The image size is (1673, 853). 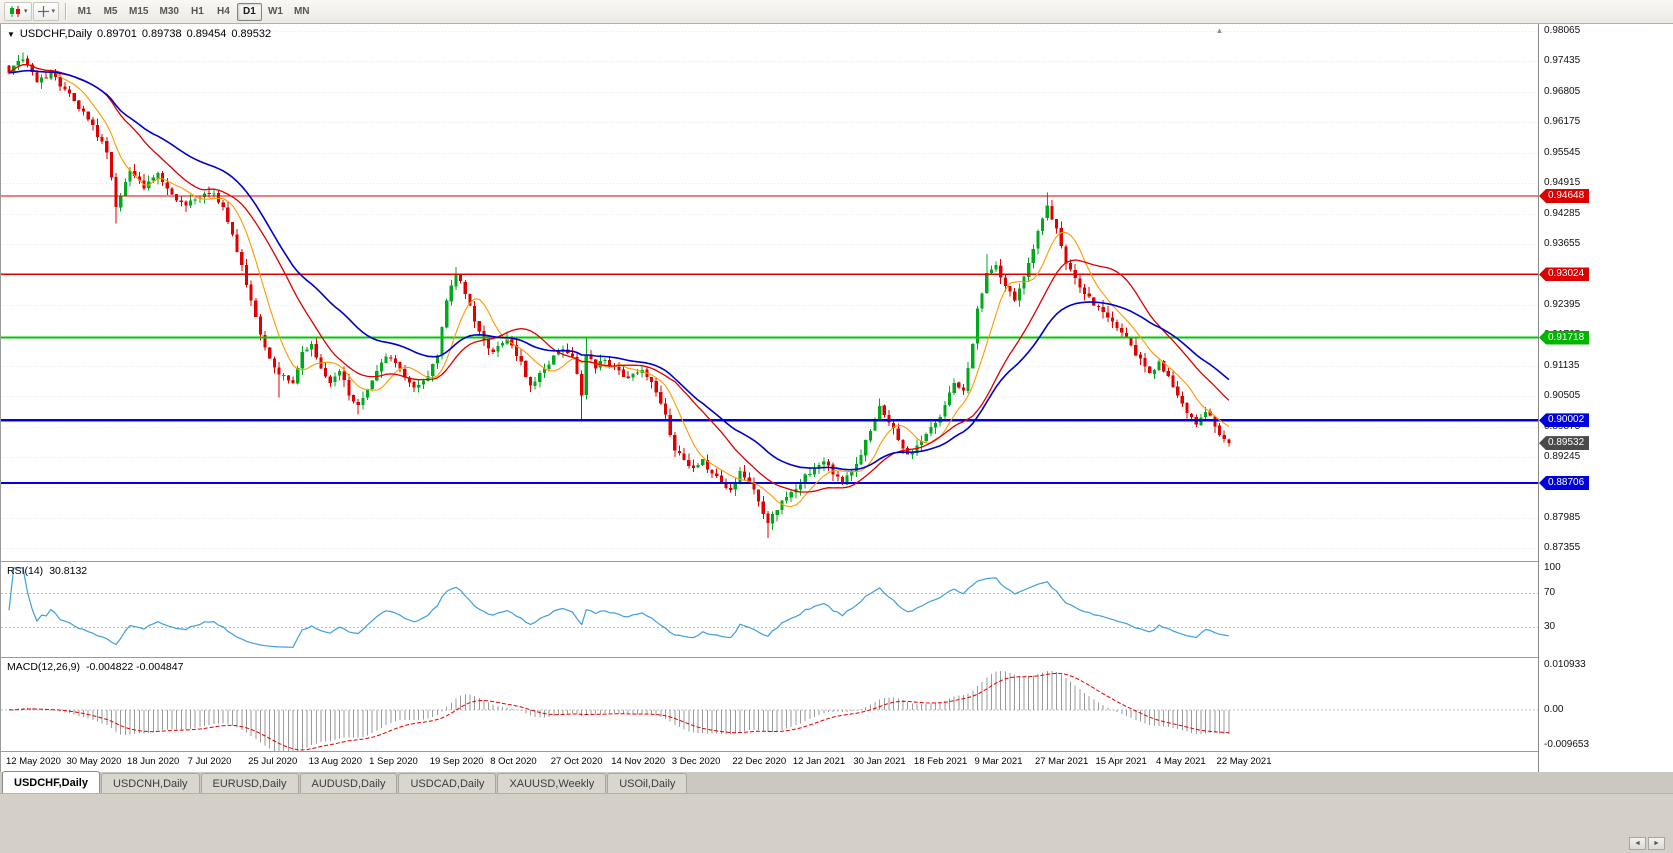 What do you see at coordinates (1564, 196) in the screenshot?
I see `price-level-badge: 0.94648` at bounding box center [1564, 196].